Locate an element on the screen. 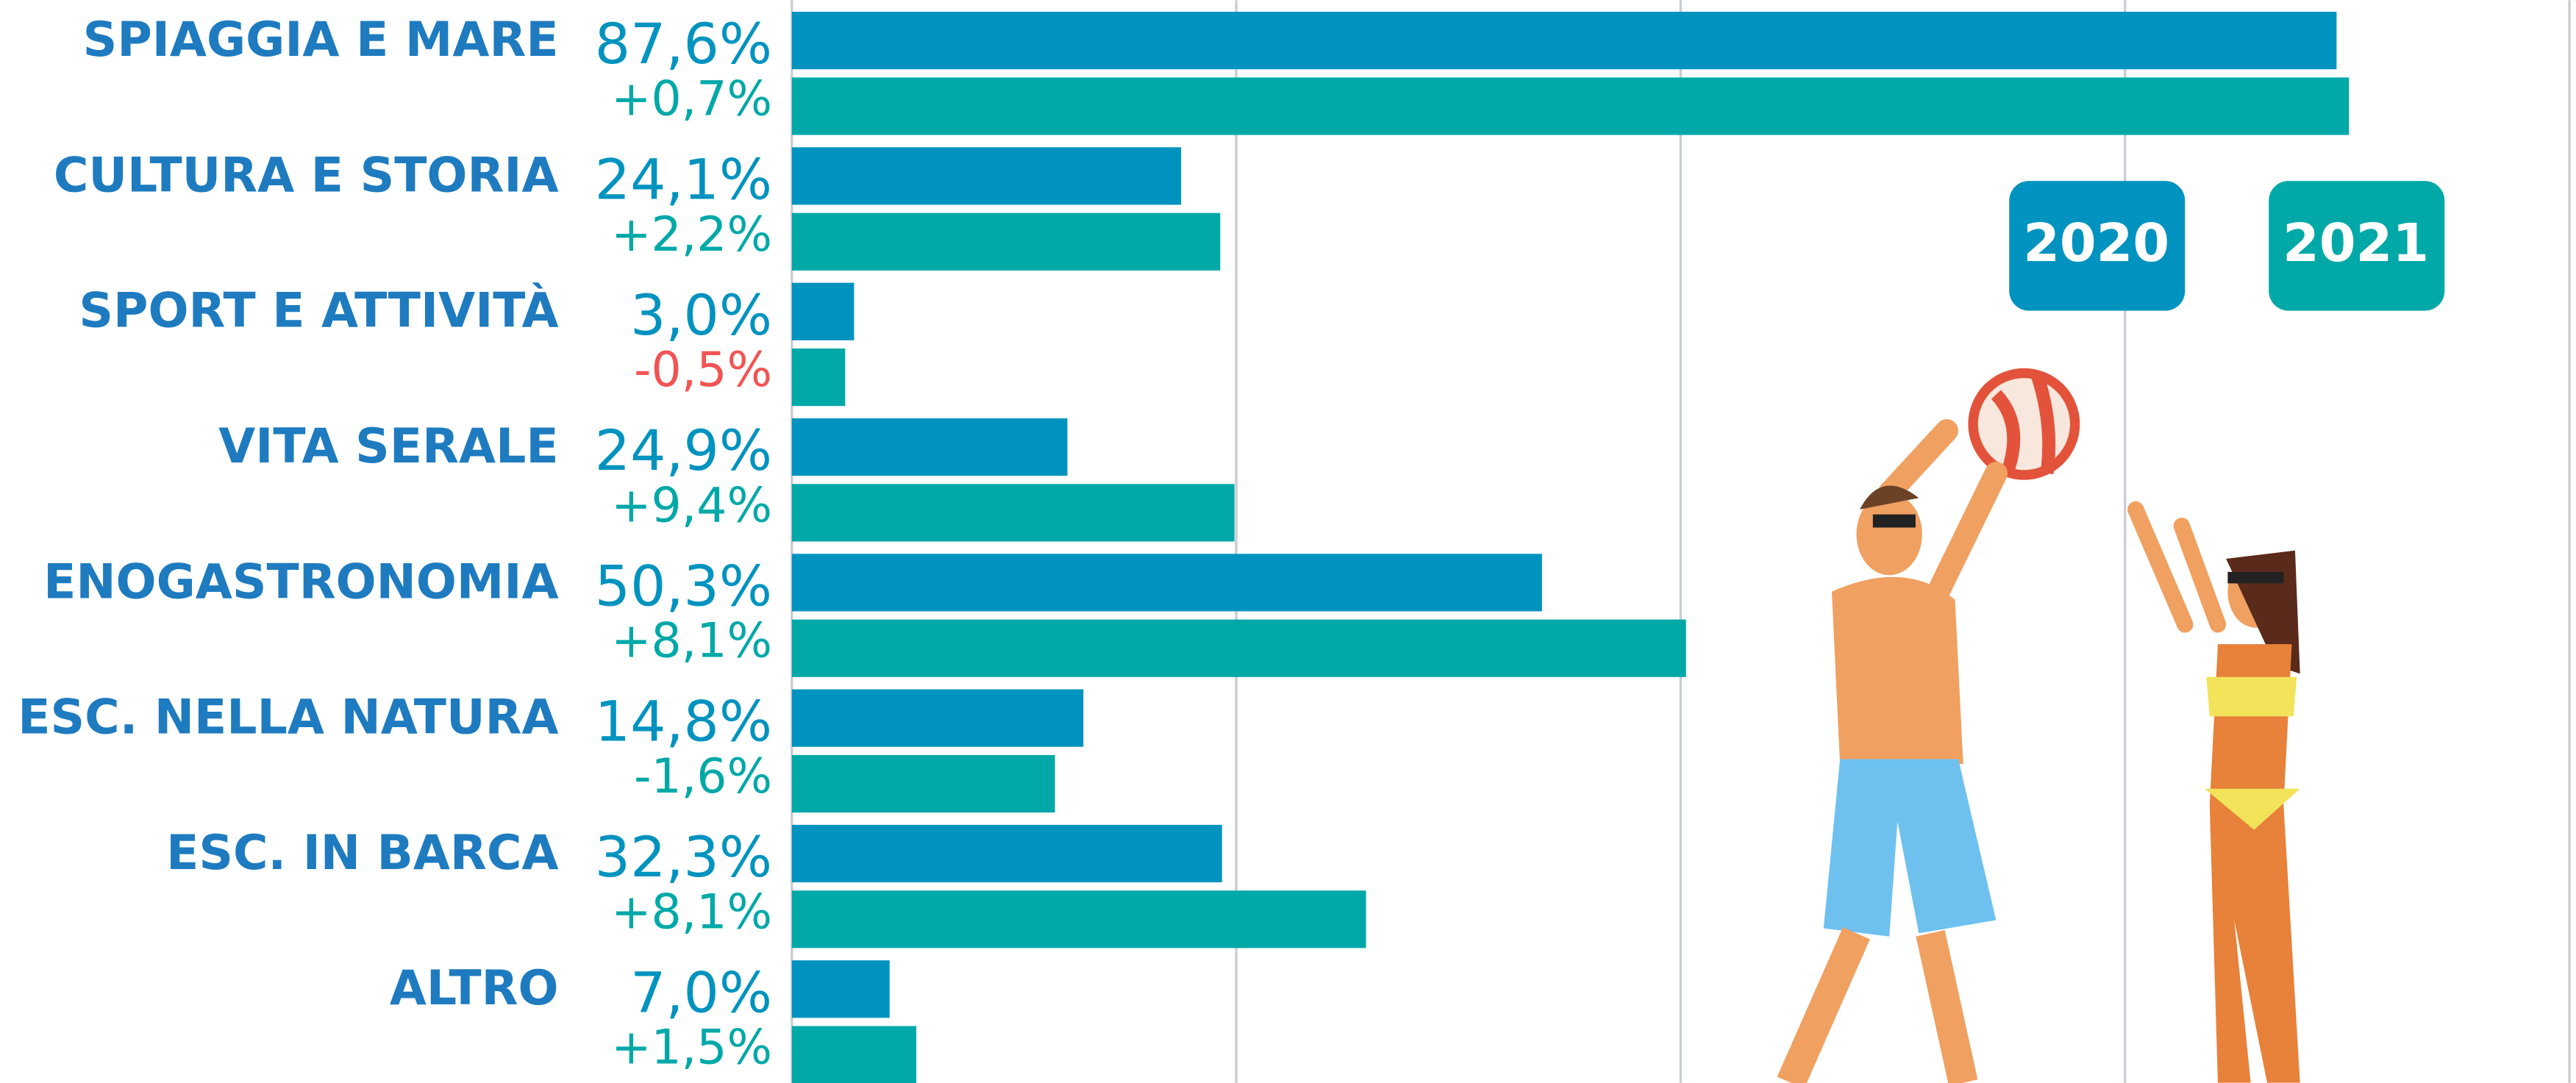 The width and height of the screenshot is (2576, 1083). change-label: +0,7% is located at coordinates (691, 98).